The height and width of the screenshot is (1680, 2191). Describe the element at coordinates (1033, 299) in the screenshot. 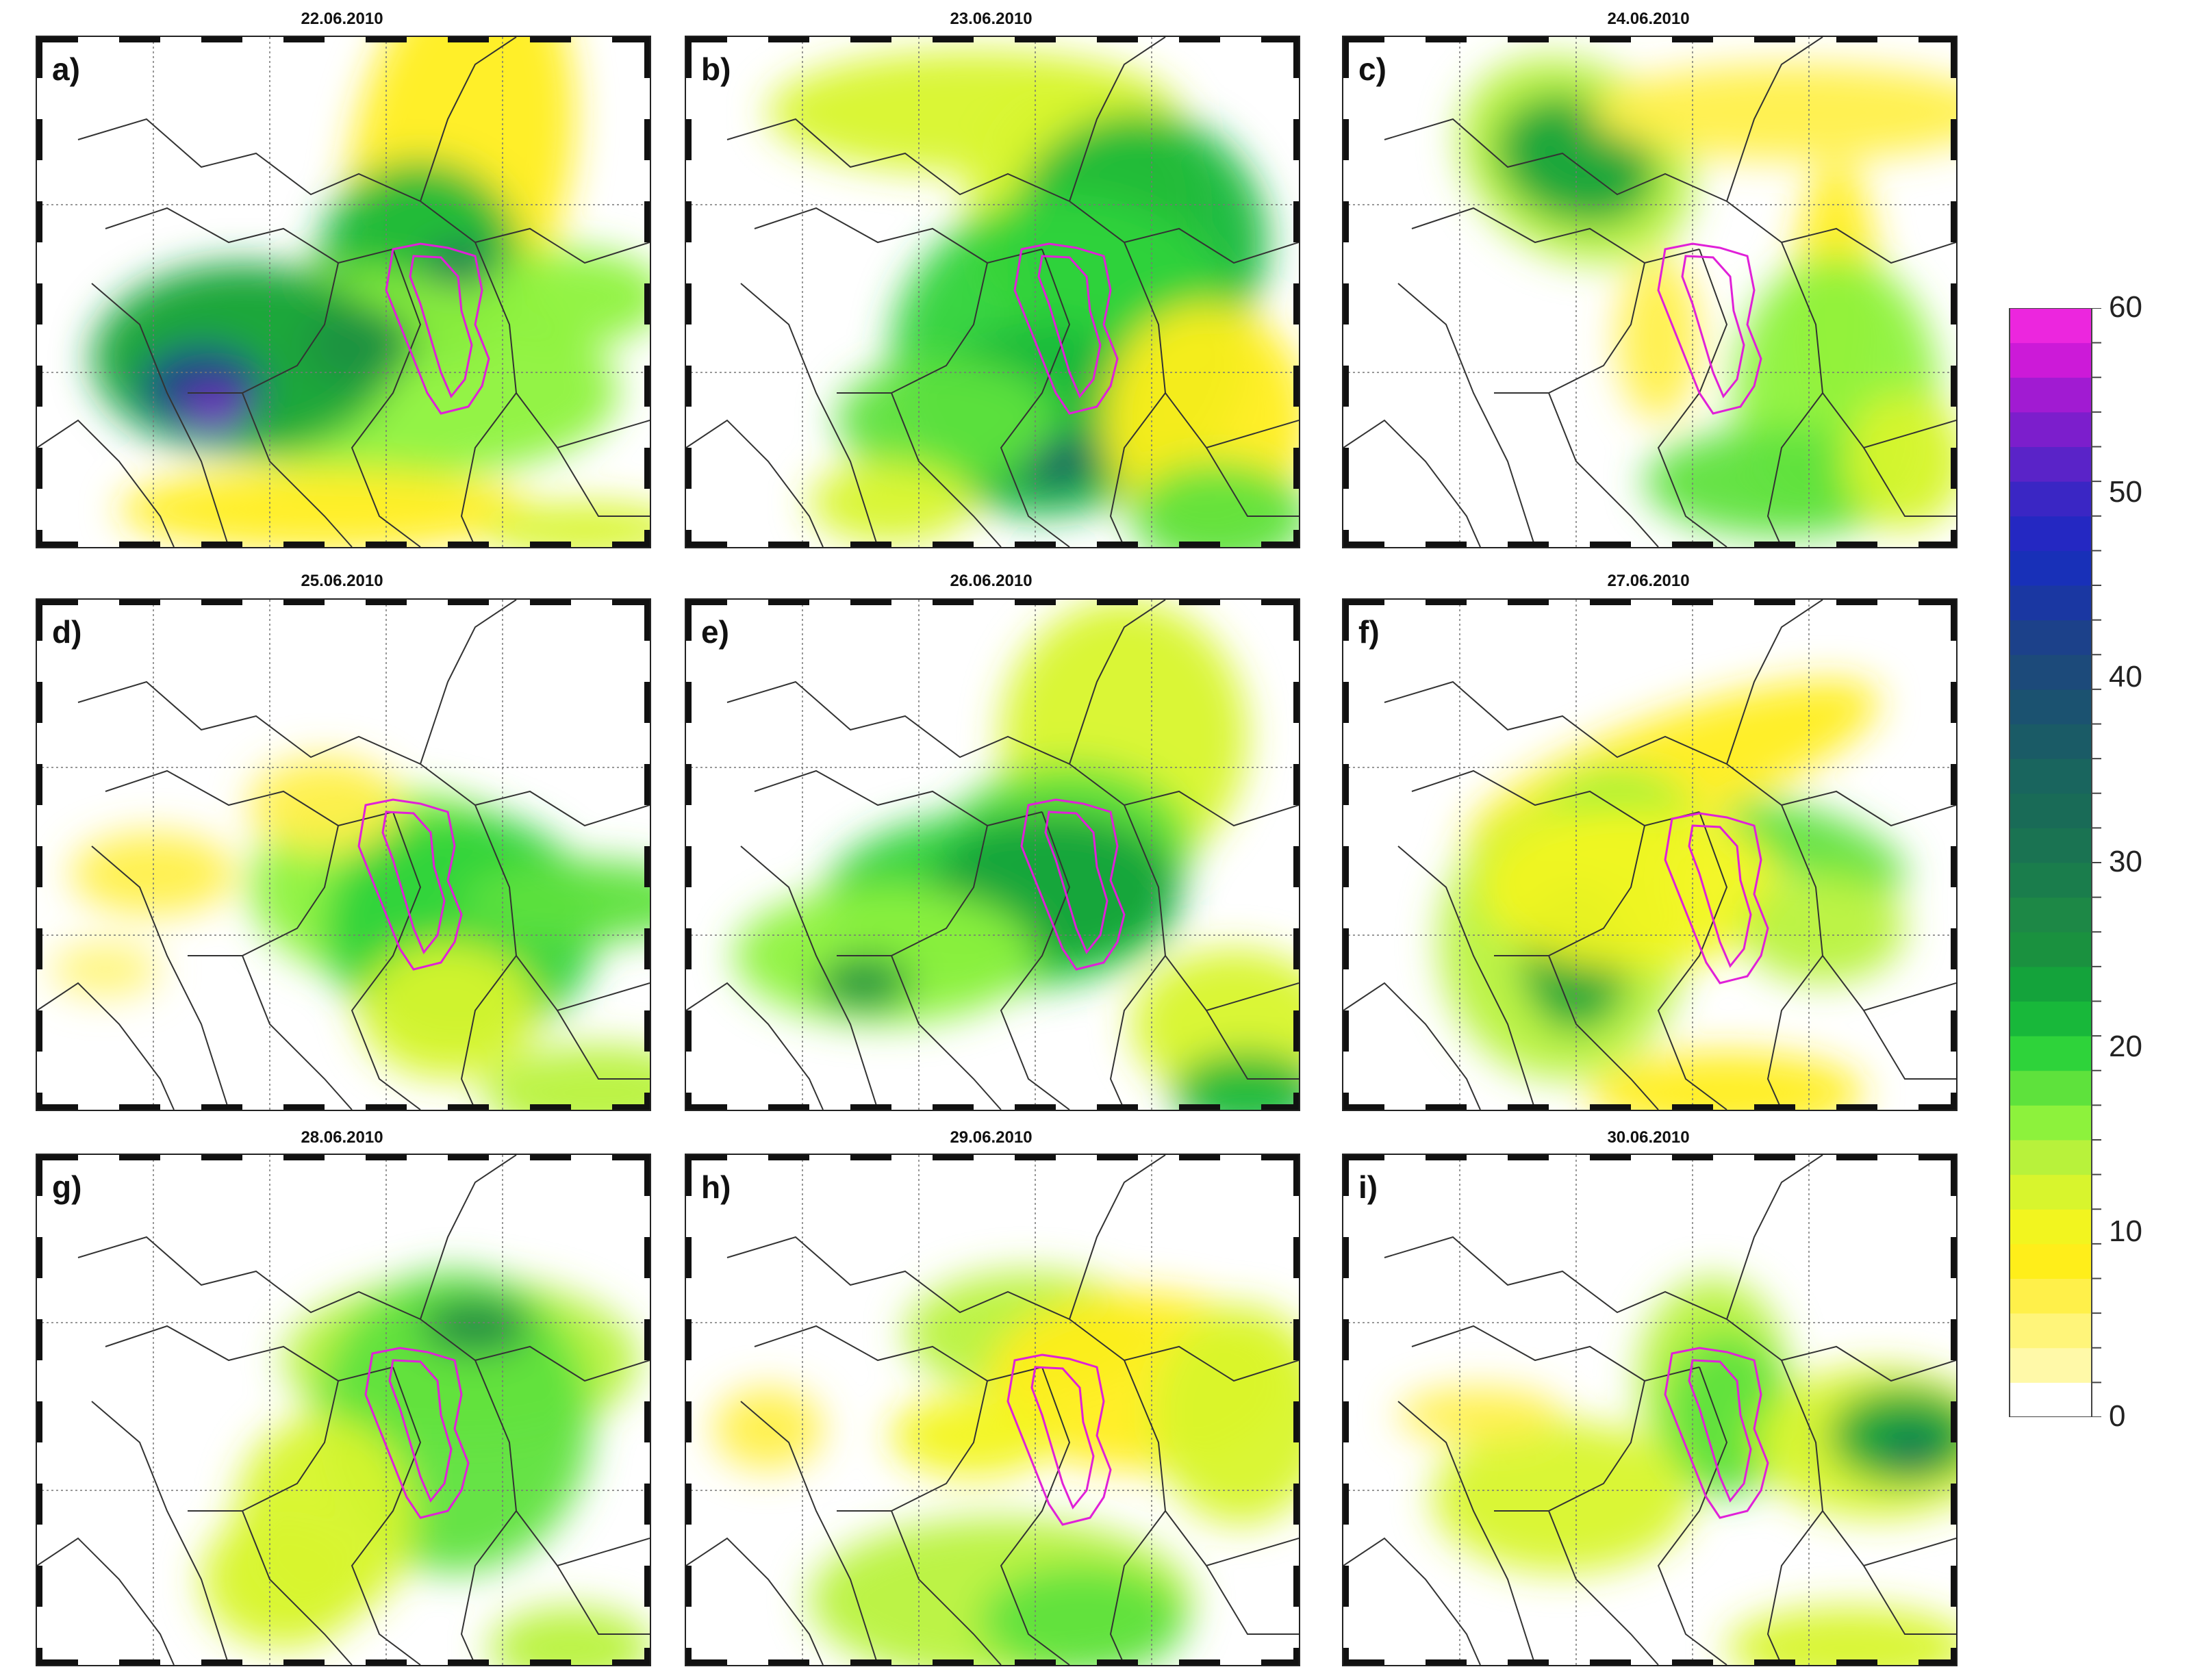

I see `precipitation-field` at that location.